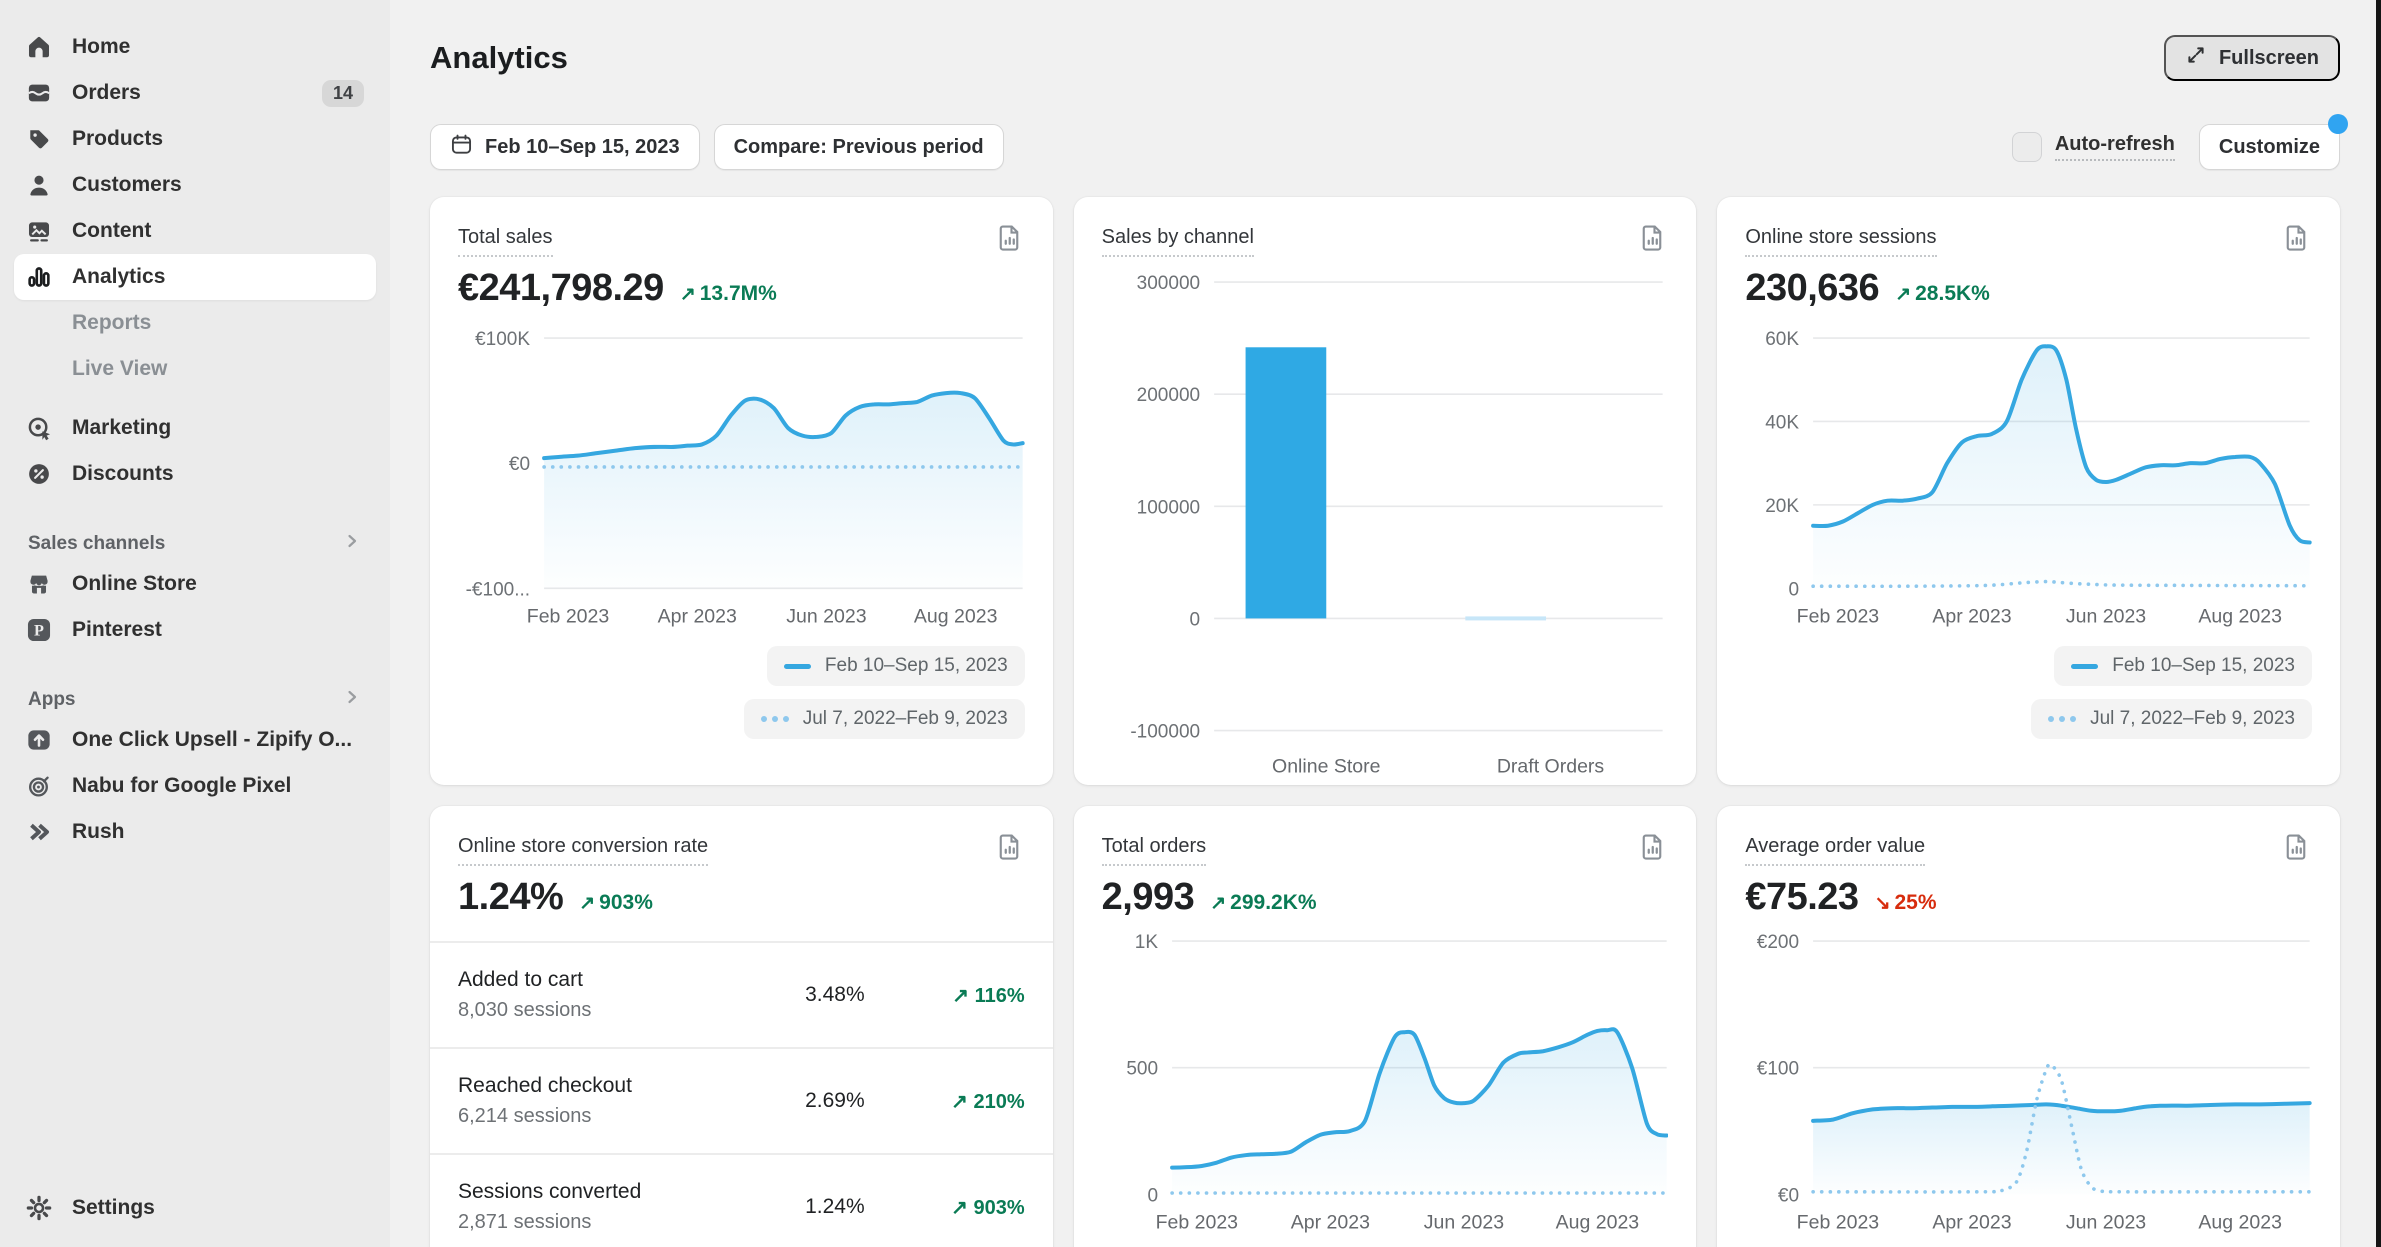  What do you see at coordinates (342, 93) in the screenshot?
I see `orders-count-badge: 14` at bounding box center [342, 93].